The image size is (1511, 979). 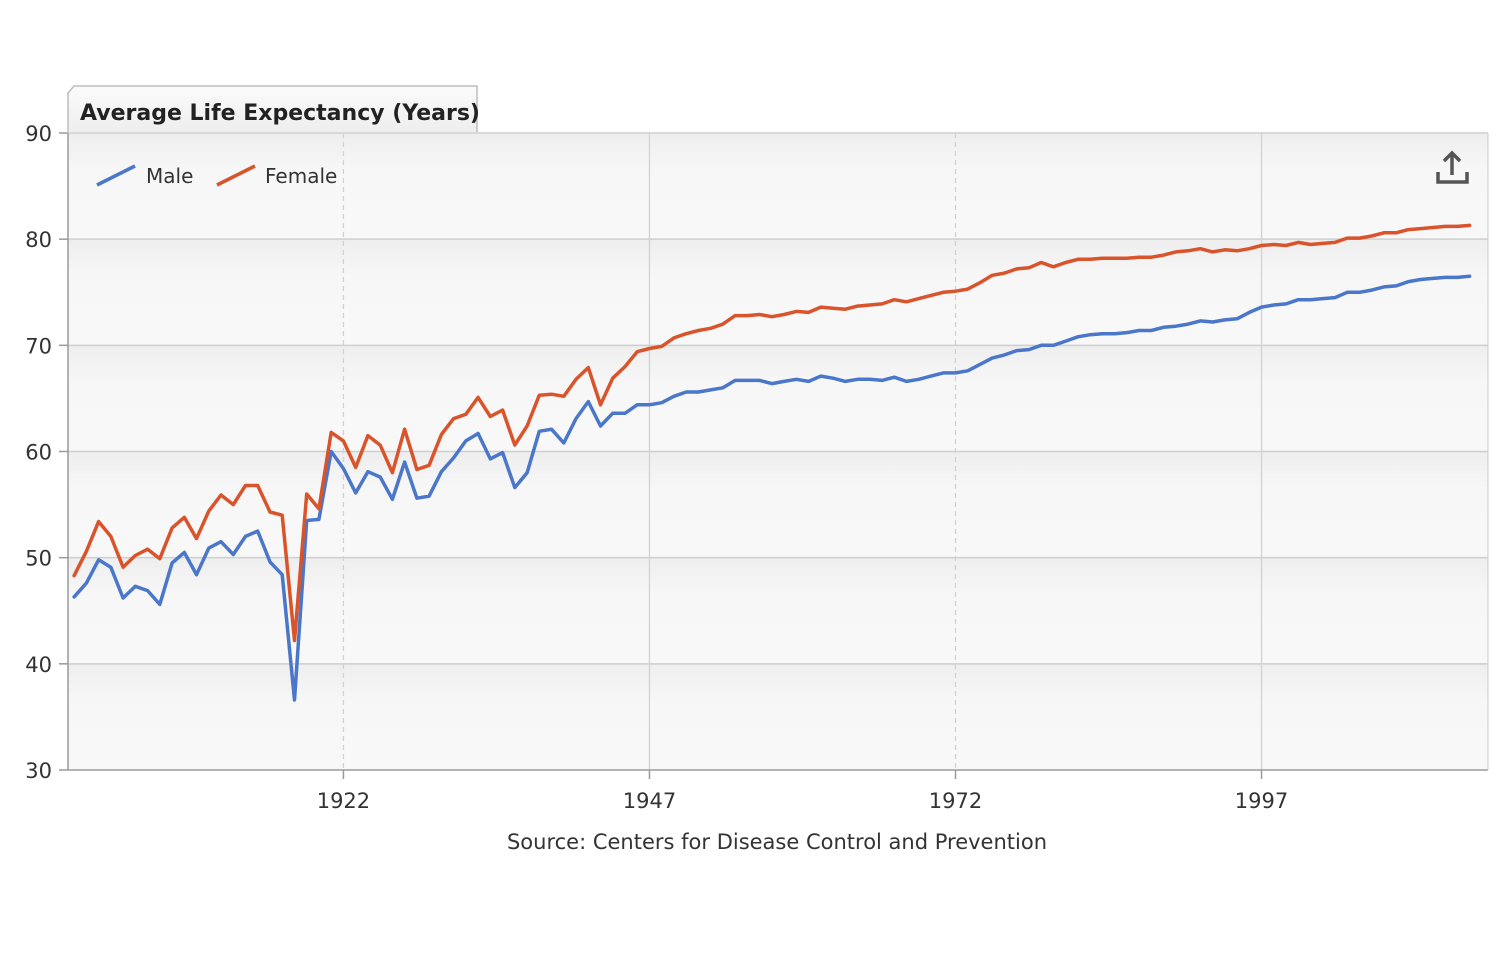 I want to click on y-tick-label: 30, so click(x=38, y=771).